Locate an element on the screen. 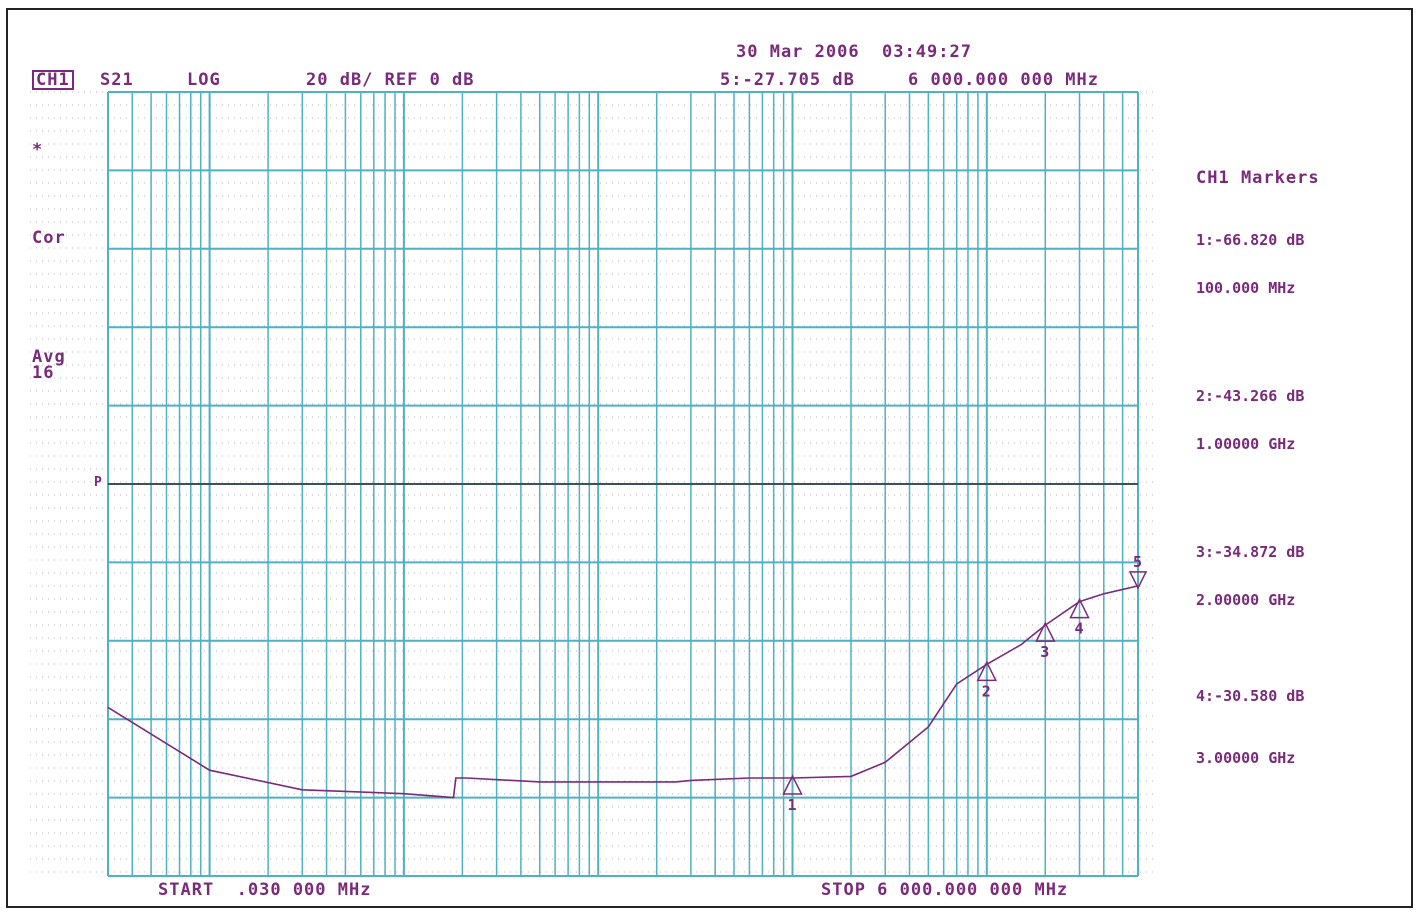  marker-1: 1 is located at coordinates (792, 794).